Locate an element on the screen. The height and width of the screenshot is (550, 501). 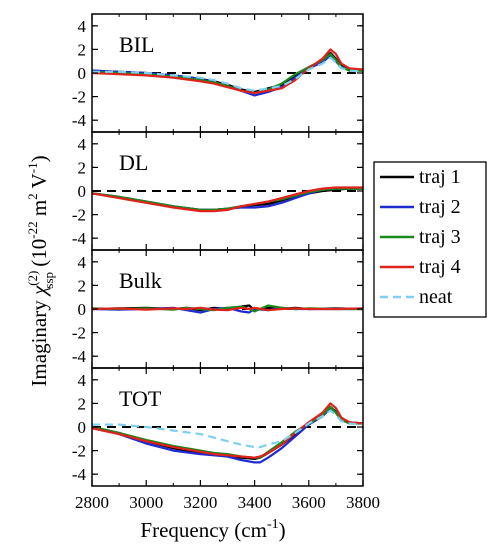
legend-label: traj 1 is located at coordinates (440, 177).